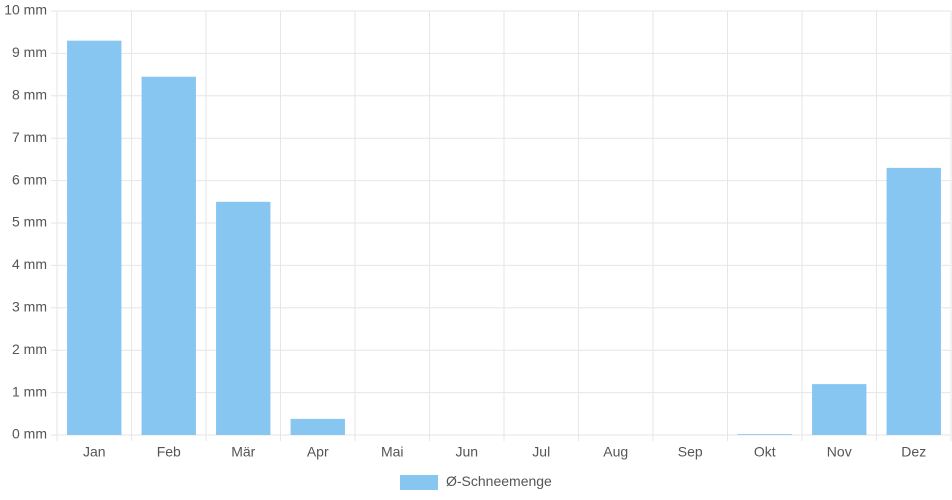  I want to click on y-tick-label: 9 mm, so click(29, 52).